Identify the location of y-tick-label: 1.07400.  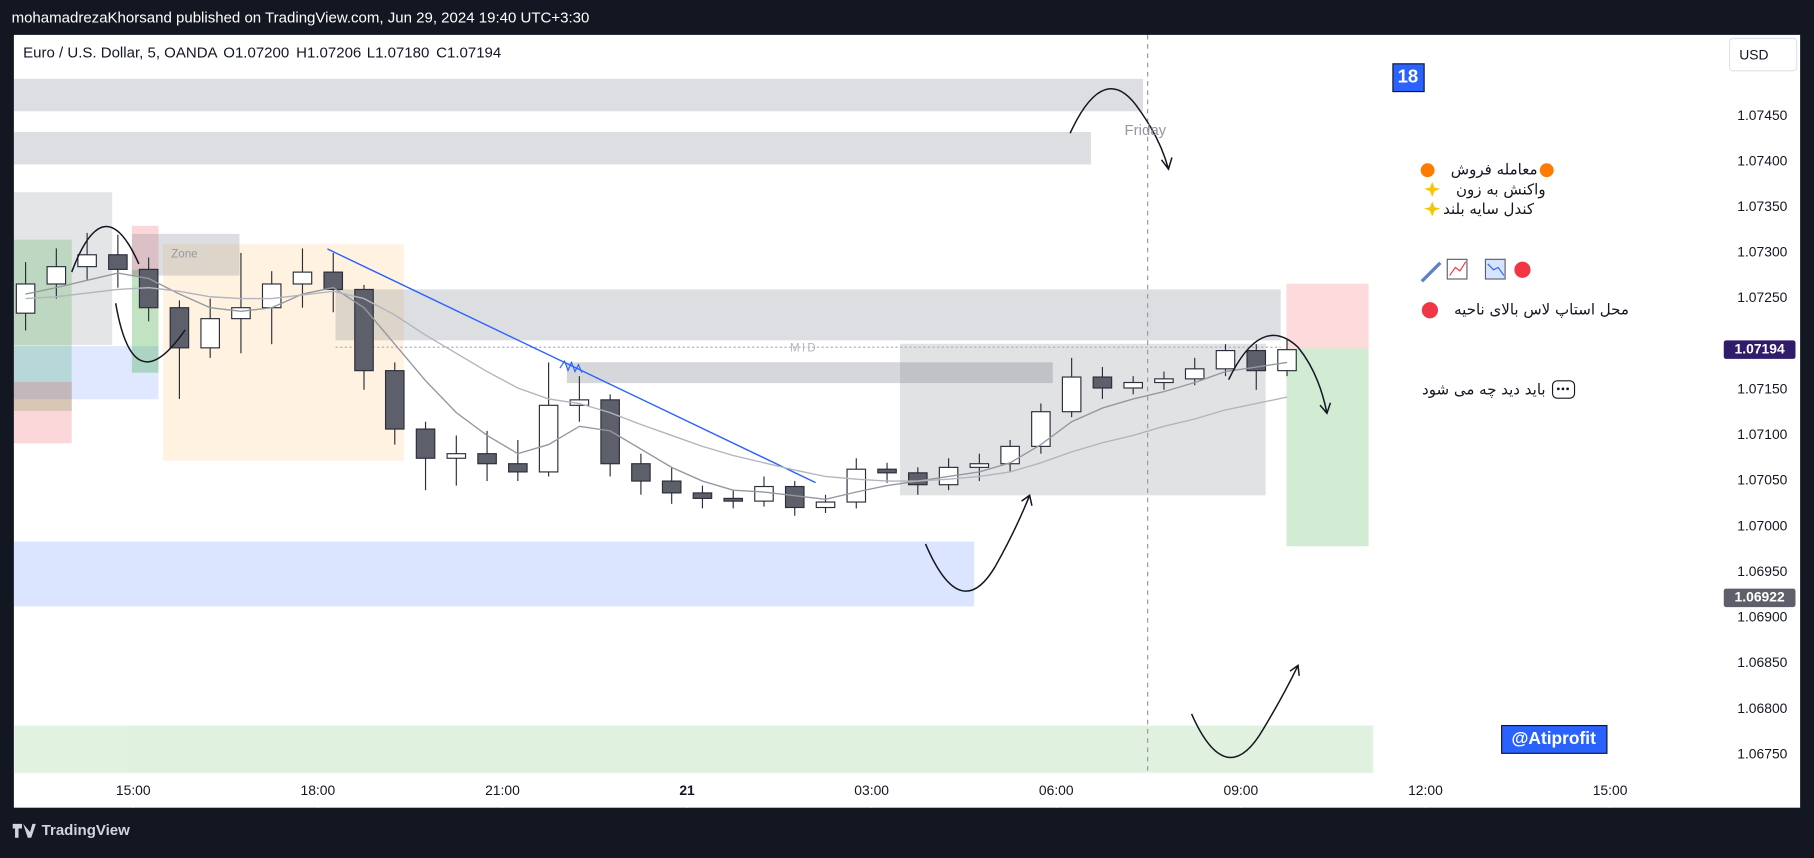
(1762, 160).